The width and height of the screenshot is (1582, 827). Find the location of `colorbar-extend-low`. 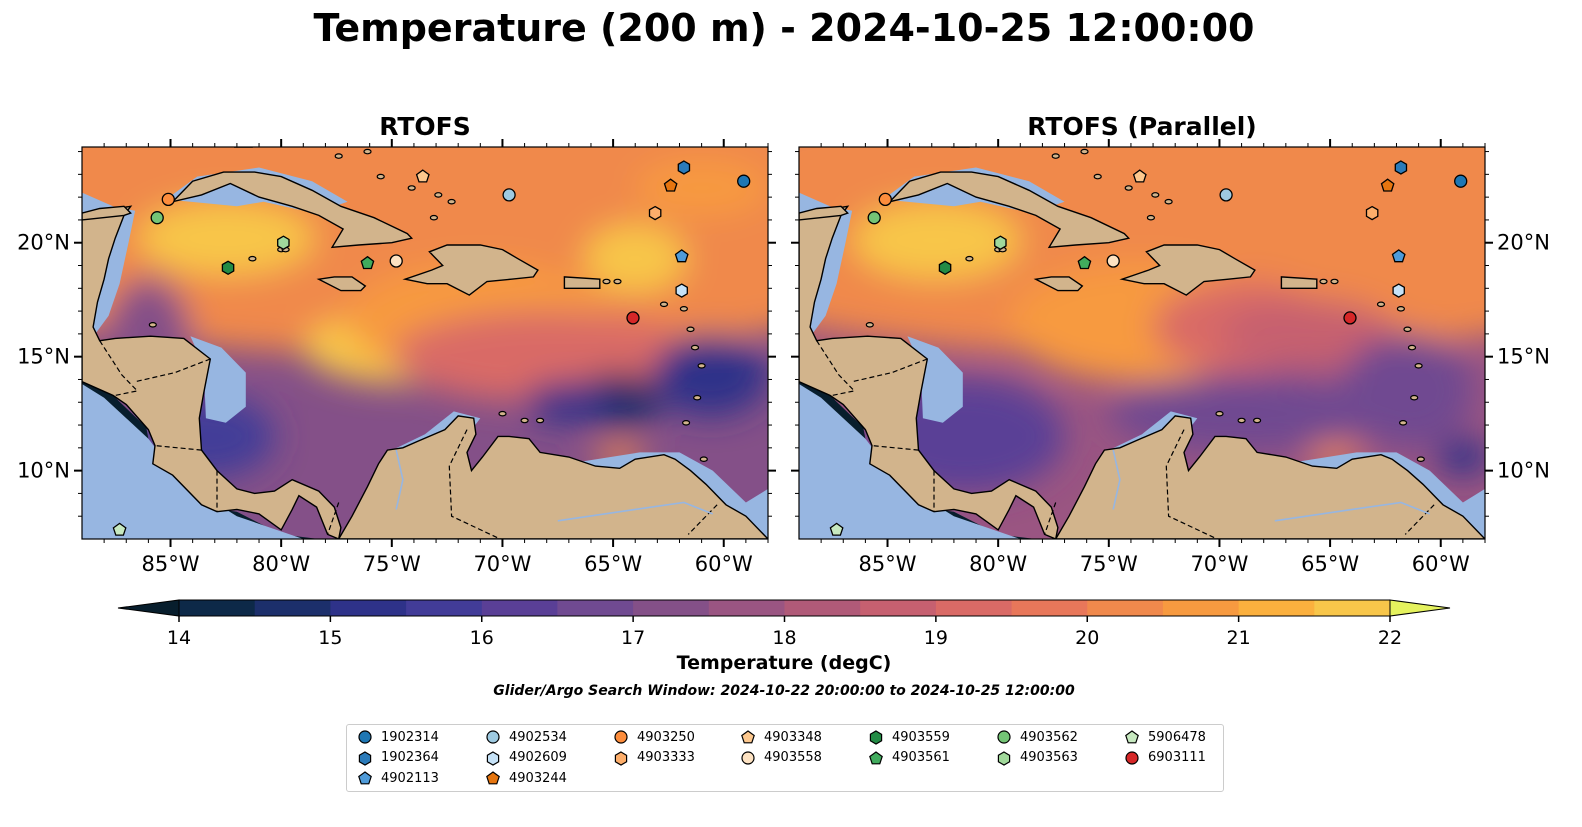

colorbar-extend-low is located at coordinates (148, 608).